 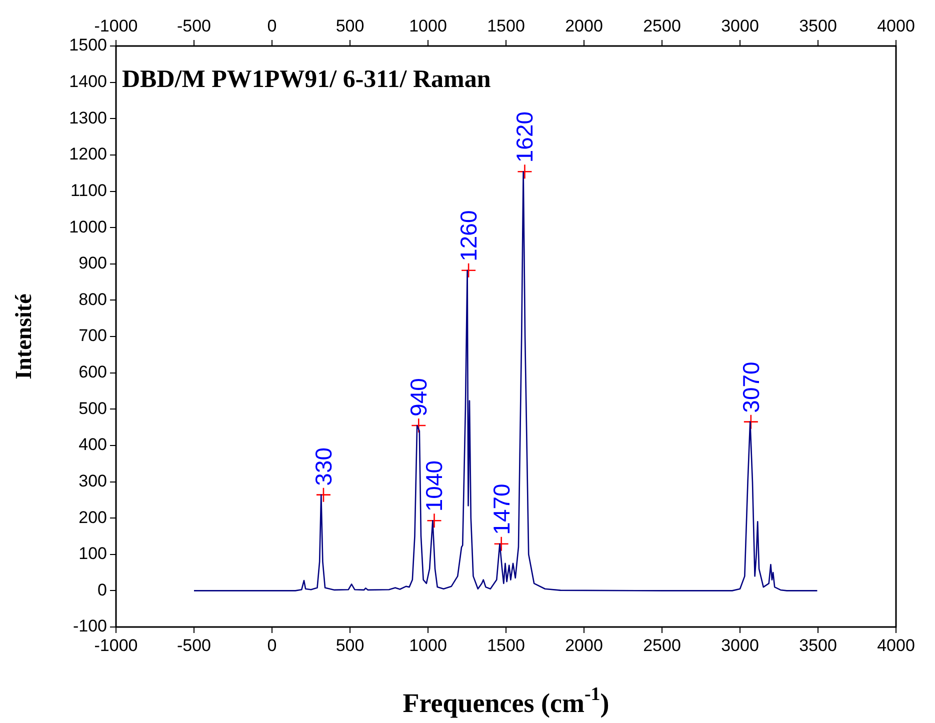 I want to click on x-tick-label: -500, so click(x=194, y=645).